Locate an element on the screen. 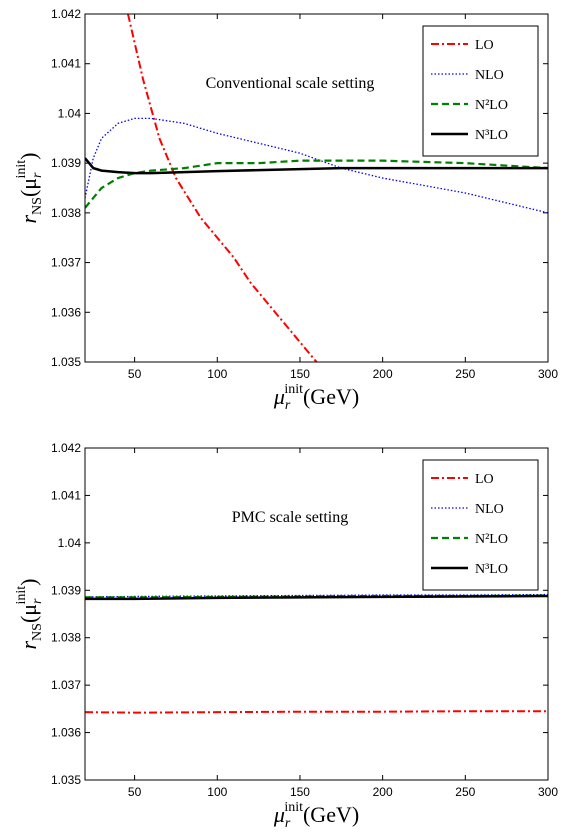  annotation: PMC scale setting is located at coordinates (290, 517).